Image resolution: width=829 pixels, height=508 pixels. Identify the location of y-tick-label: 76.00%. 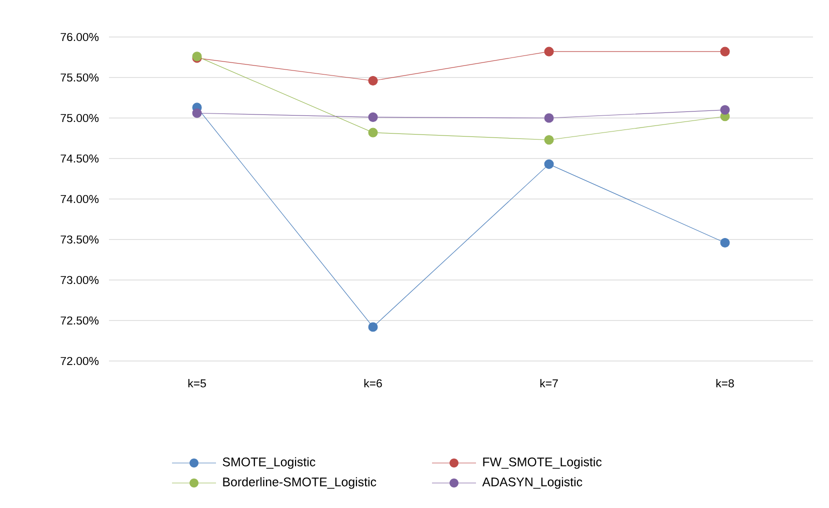
(79, 37).